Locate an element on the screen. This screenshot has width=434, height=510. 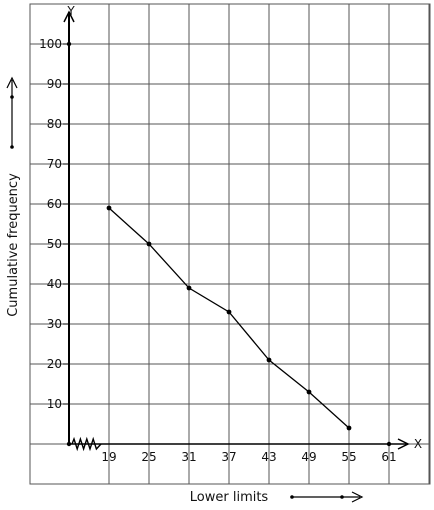
y-tick-label: 10 is located at coordinates (54, 404).